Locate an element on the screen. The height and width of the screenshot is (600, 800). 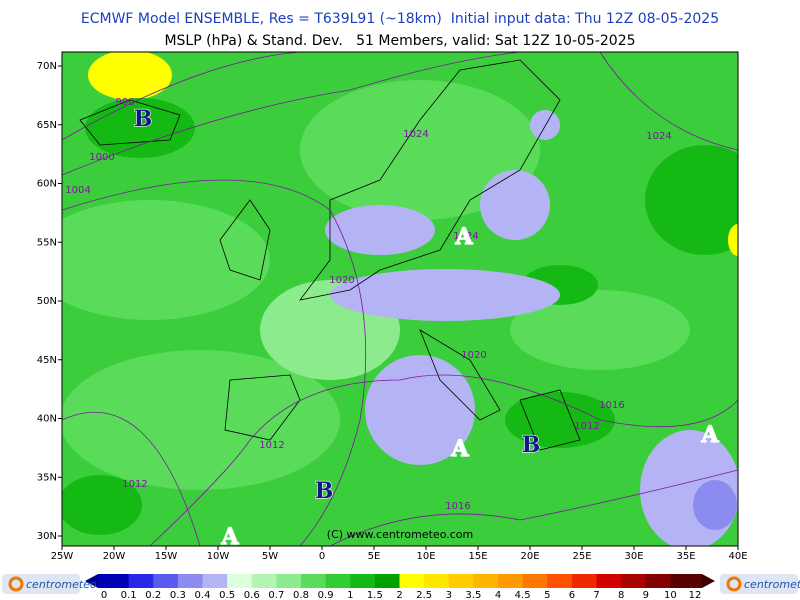
copyright: (C) www.centrometeo.com is located at coordinates (400, 534).